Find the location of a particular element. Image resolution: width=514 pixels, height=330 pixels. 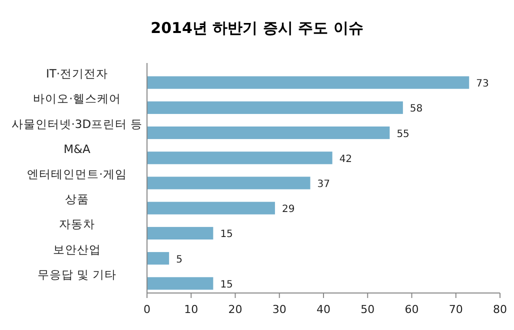

y-tick-label: 사물인터넷·3D프린터 등 is located at coordinates (77, 123).